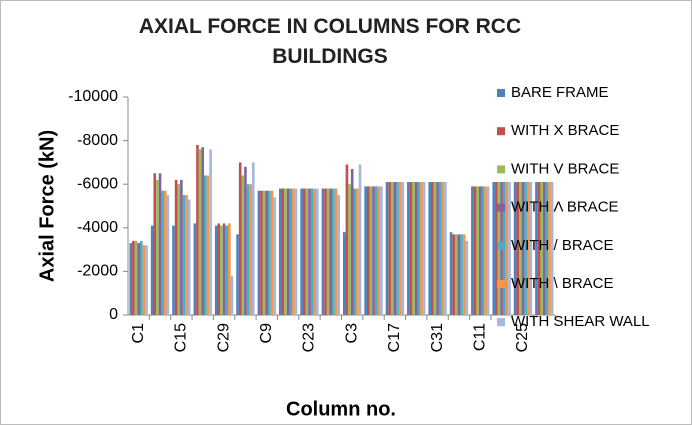 The image size is (692, 425). Describe the element at coordinates (562, 245) in the screenshot. I see `legend-label: WITH / BRACE` at that location.